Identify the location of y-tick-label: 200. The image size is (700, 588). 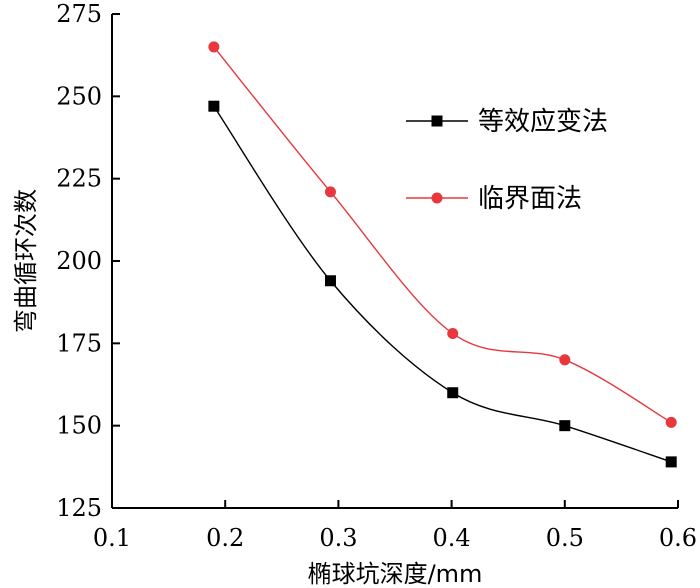
(79, 261).